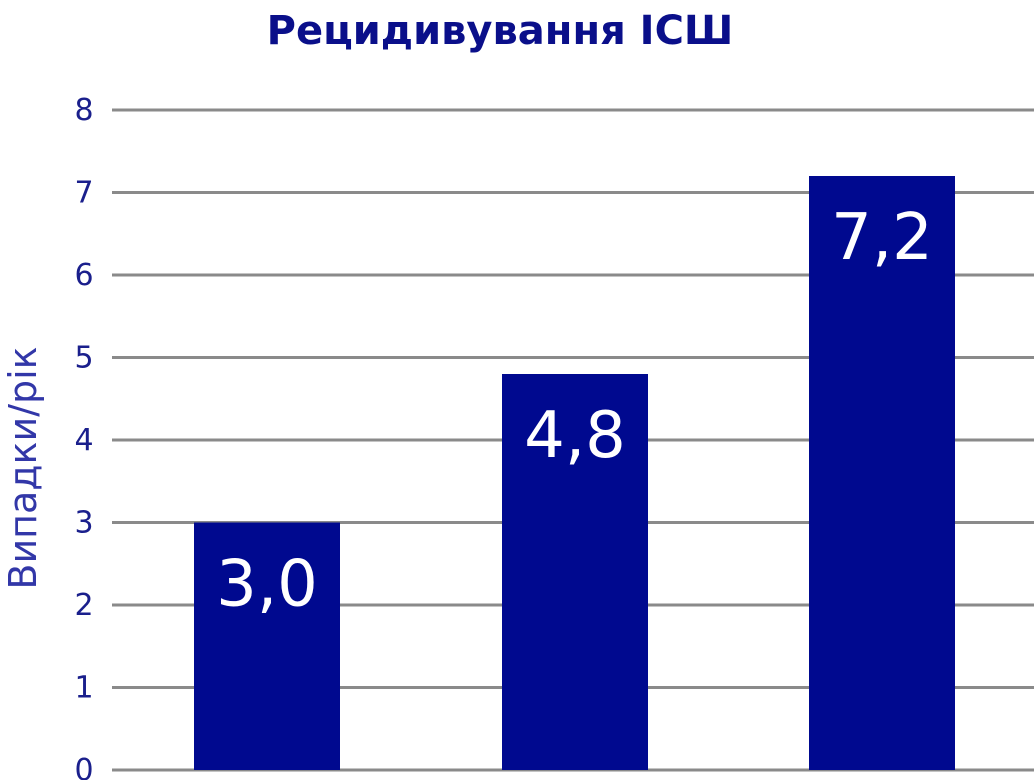  I want to click on y-tick-label-3: 3, so click(83, 523).